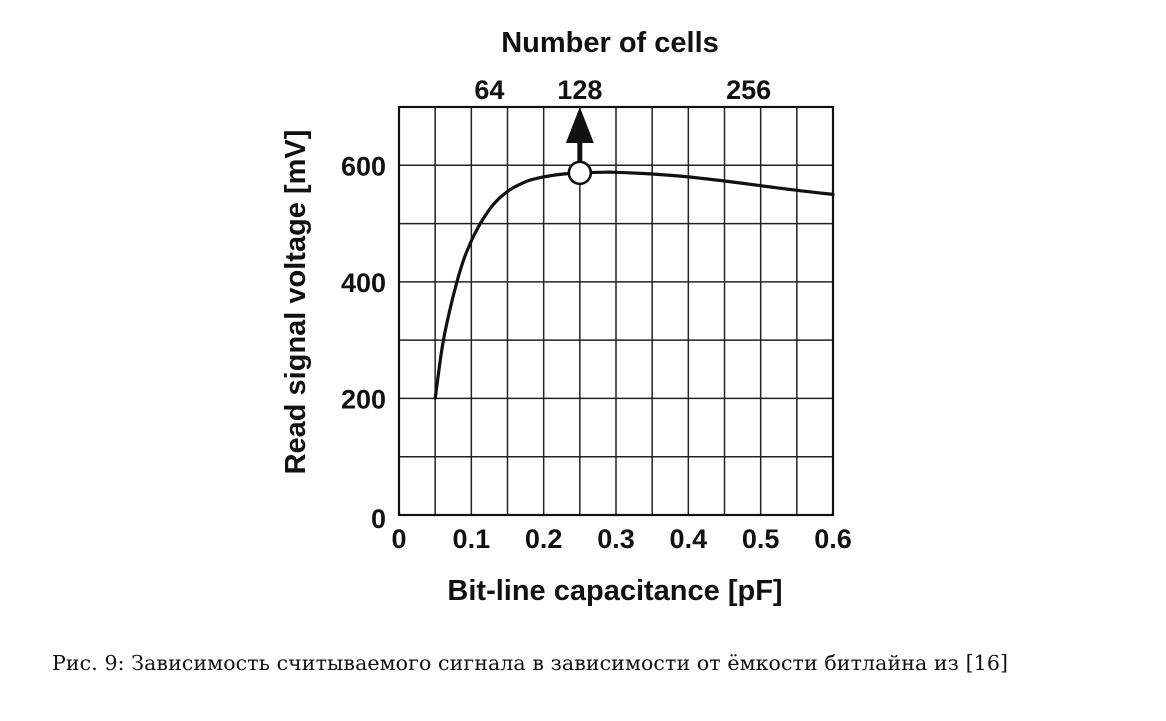  What do you see at coordinates (622, 90) in the screenshot?
I see `top-axis-tick-labels: 64 128 256` at bounding box center [622, 90].